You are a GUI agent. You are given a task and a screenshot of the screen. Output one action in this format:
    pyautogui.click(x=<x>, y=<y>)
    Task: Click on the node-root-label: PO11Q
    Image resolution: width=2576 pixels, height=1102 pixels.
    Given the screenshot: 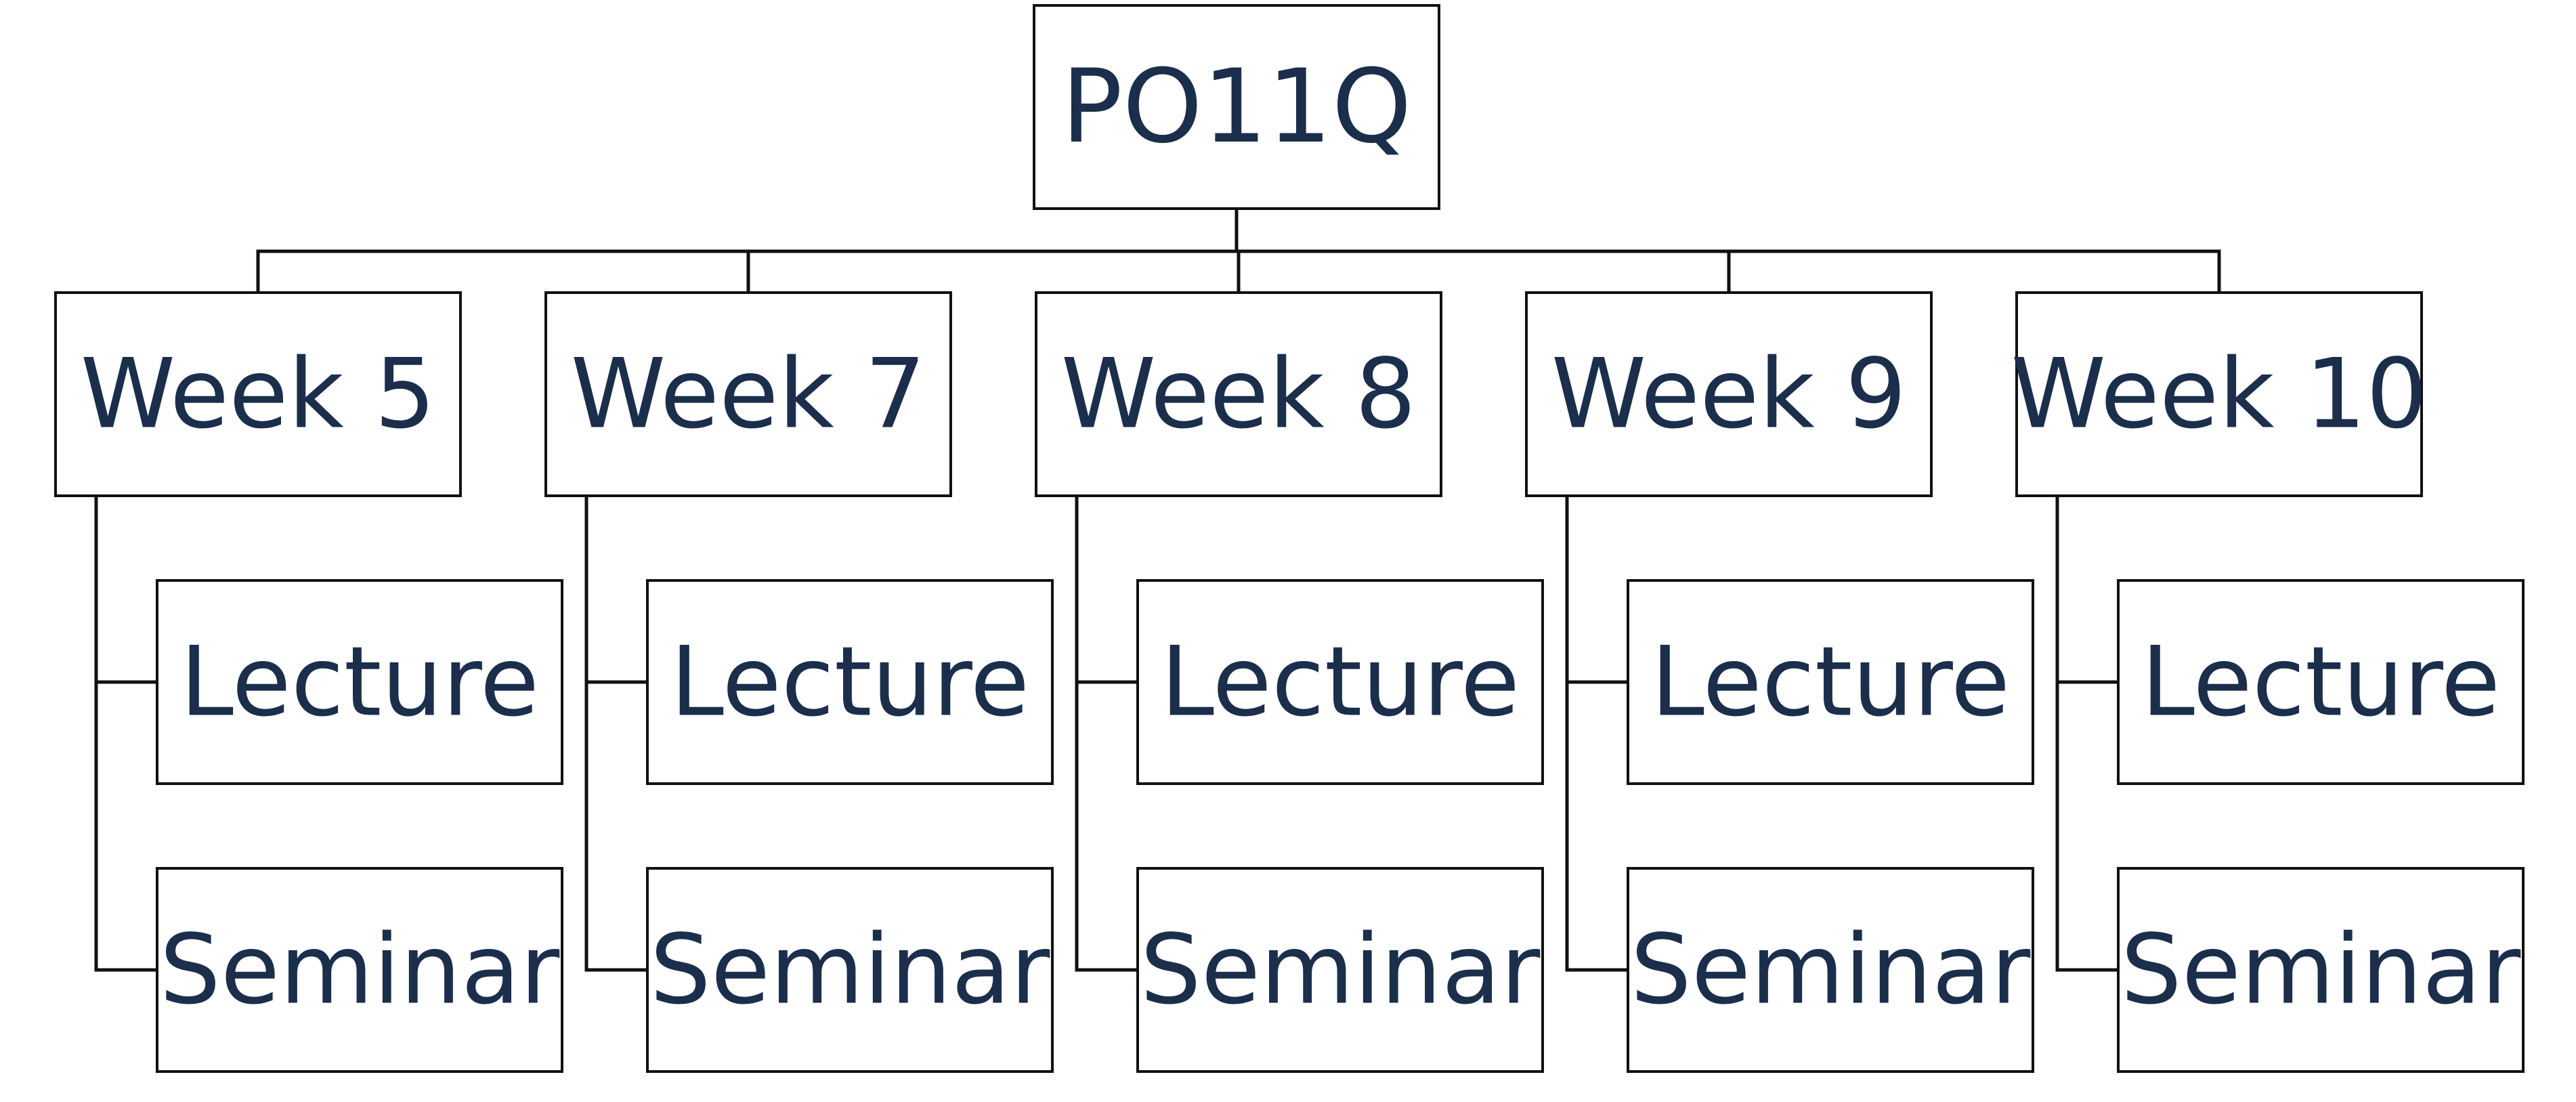 What is the action you would take?
    pyautogui.click(x=1236, y=107)
    